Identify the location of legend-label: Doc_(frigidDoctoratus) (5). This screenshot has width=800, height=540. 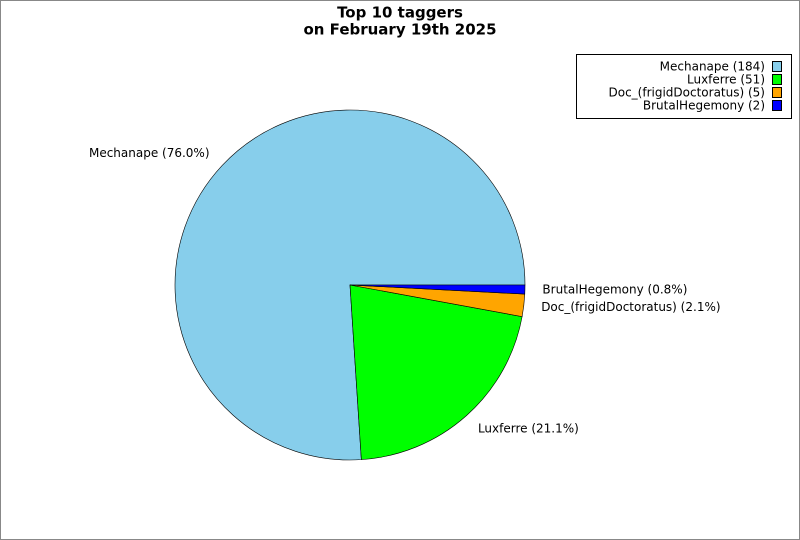
(687, 93).